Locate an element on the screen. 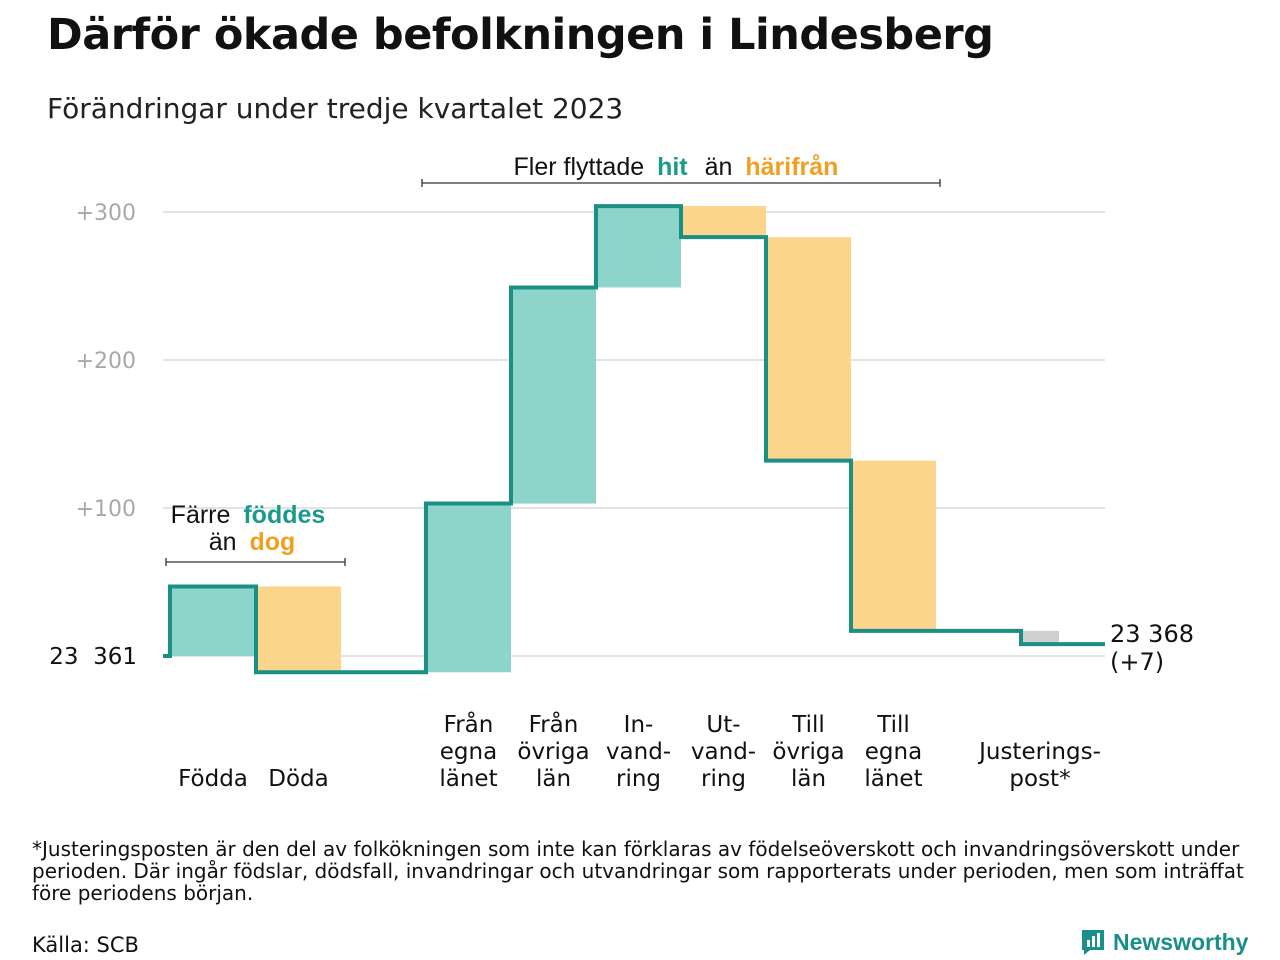  newsworthy-logo-icon is located at coordinates (1093, 942).